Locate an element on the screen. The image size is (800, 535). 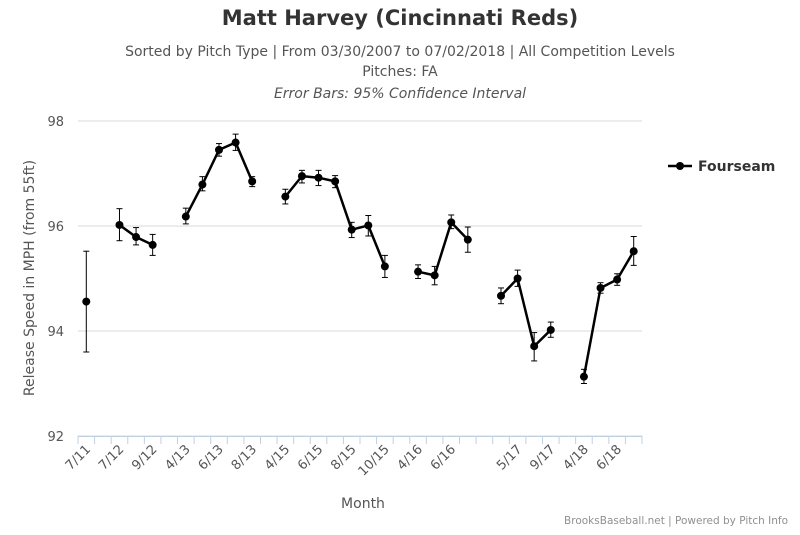
x-tick-label: 7/11 is located at coordinates (78, 457).